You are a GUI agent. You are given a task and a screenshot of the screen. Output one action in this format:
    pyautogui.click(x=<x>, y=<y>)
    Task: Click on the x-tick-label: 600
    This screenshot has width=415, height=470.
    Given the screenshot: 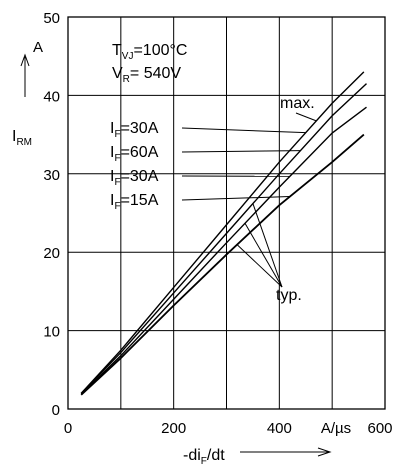 What is the action you would take?
    pyautogui.click(x=379, y=428)
    